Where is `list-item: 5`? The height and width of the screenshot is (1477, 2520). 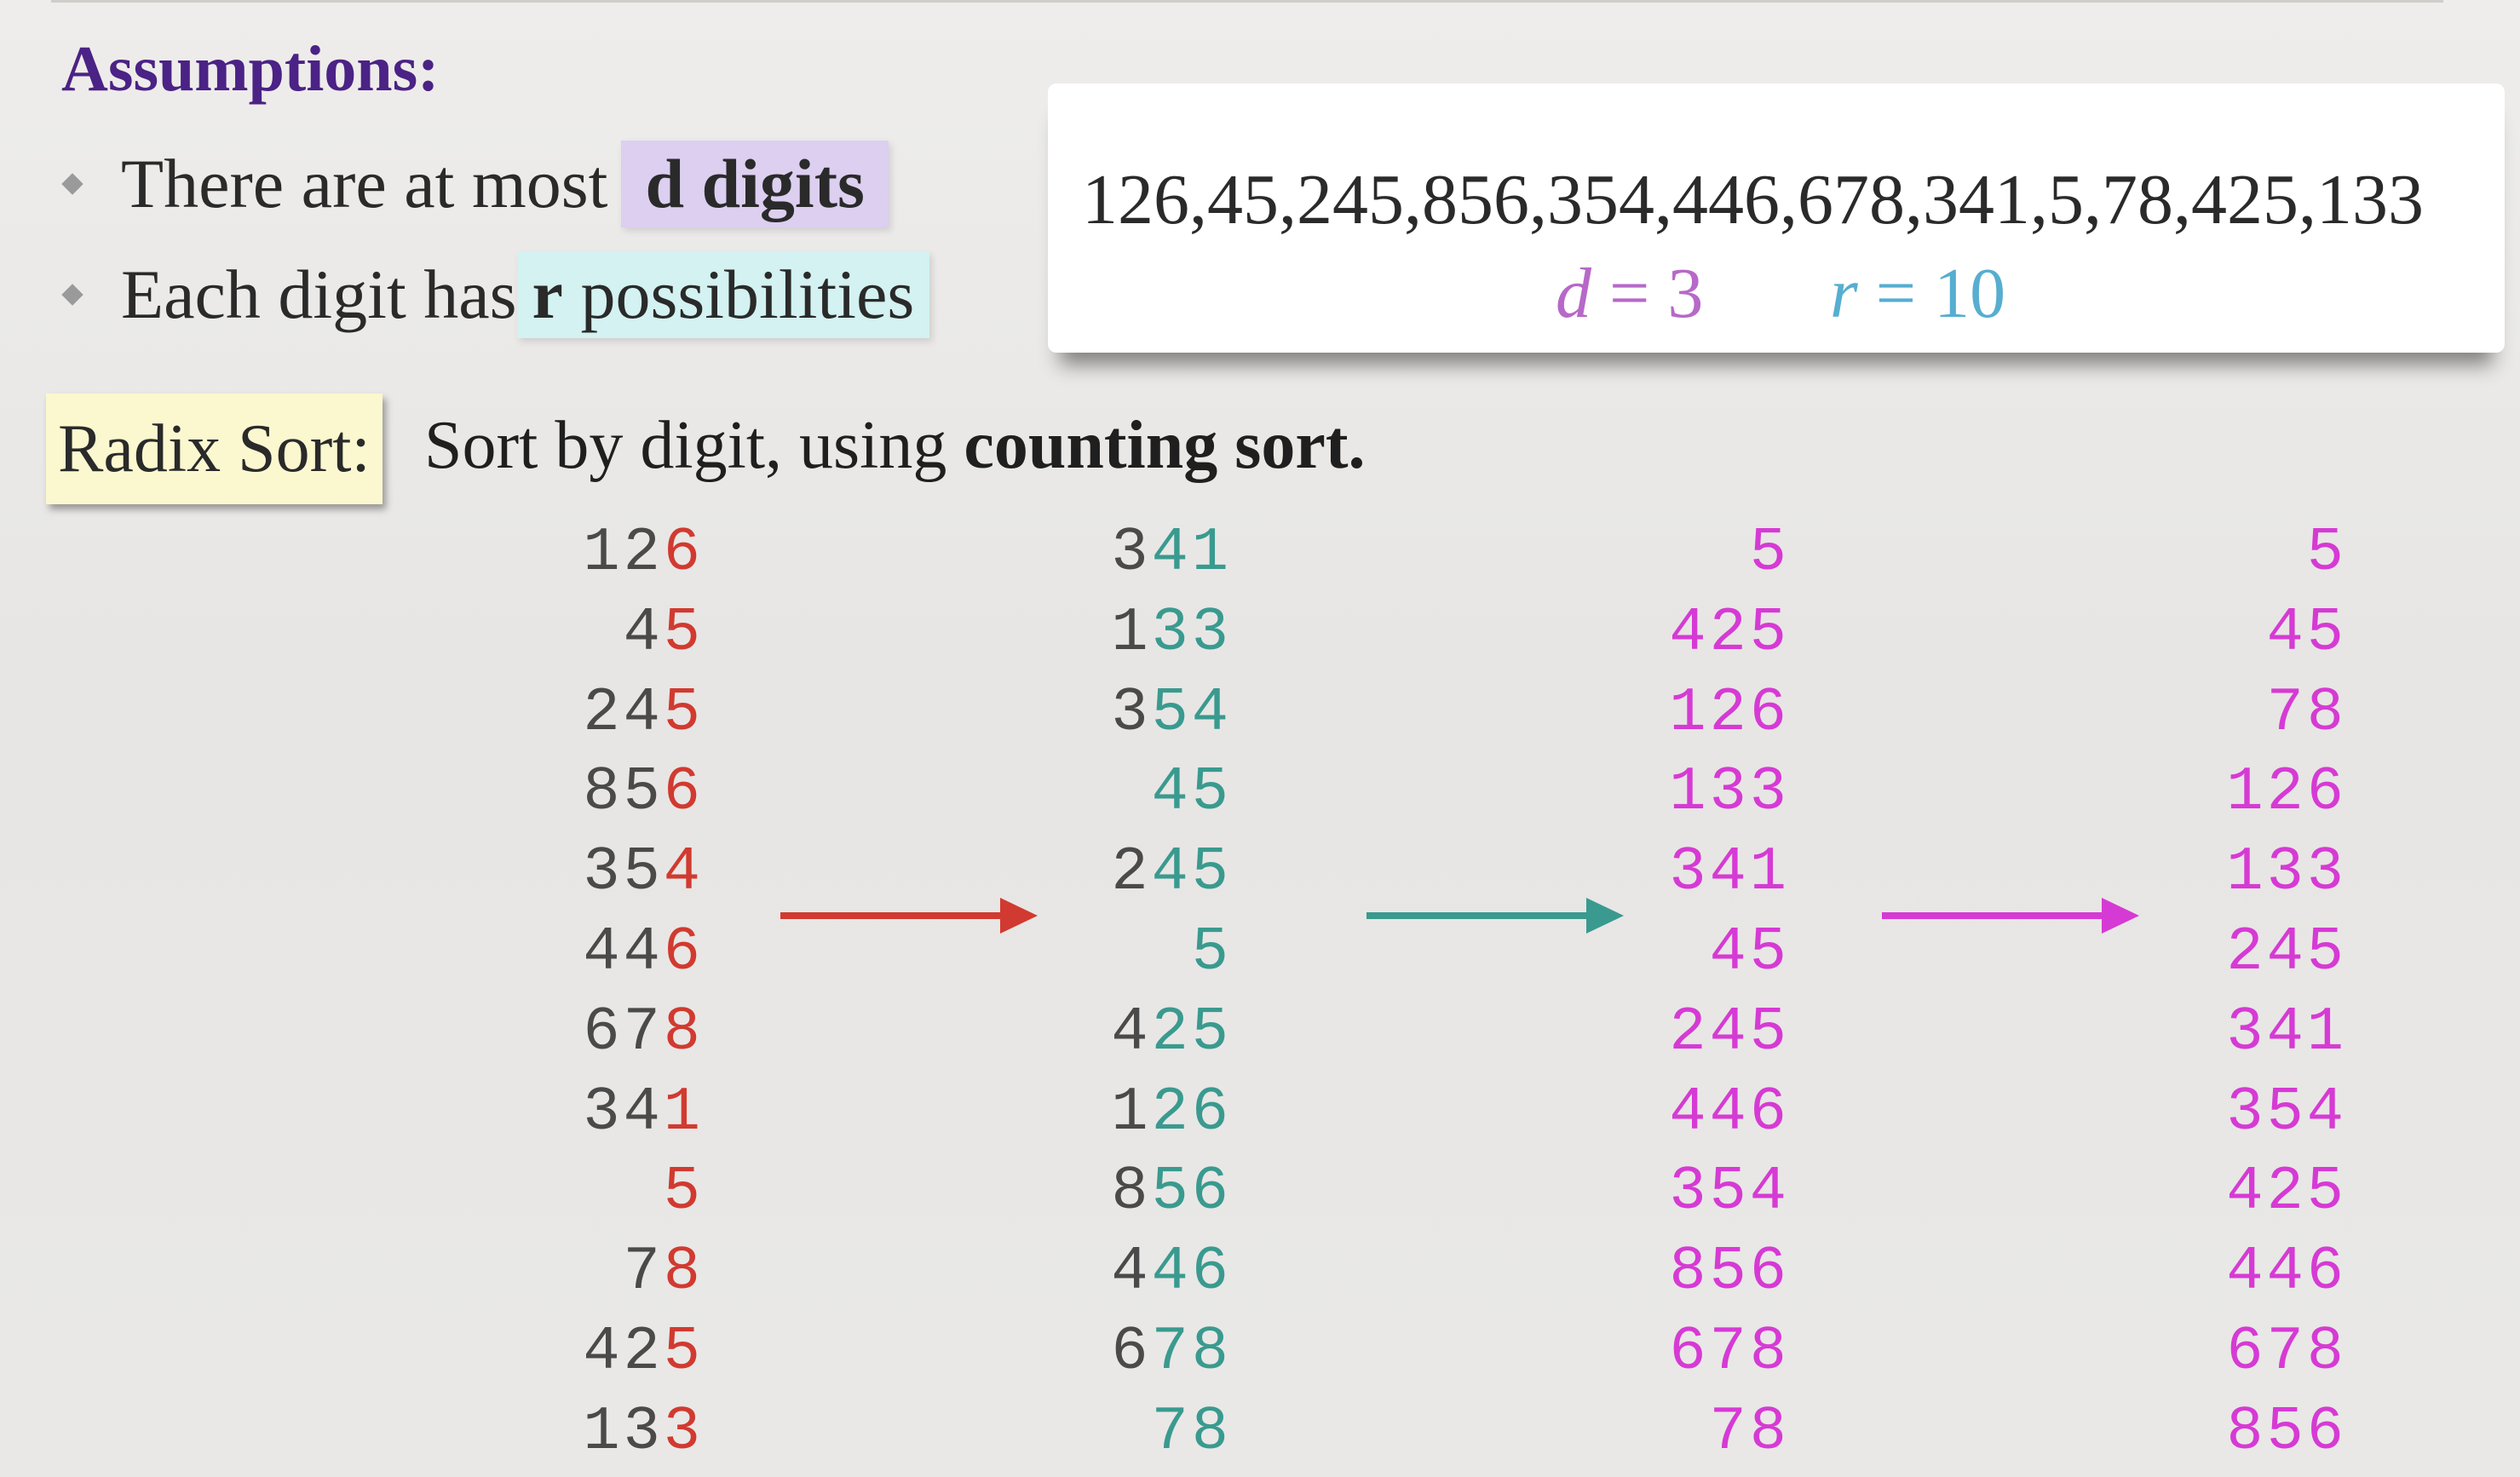 list-item: 5 is located at coordinates (684, 1193).